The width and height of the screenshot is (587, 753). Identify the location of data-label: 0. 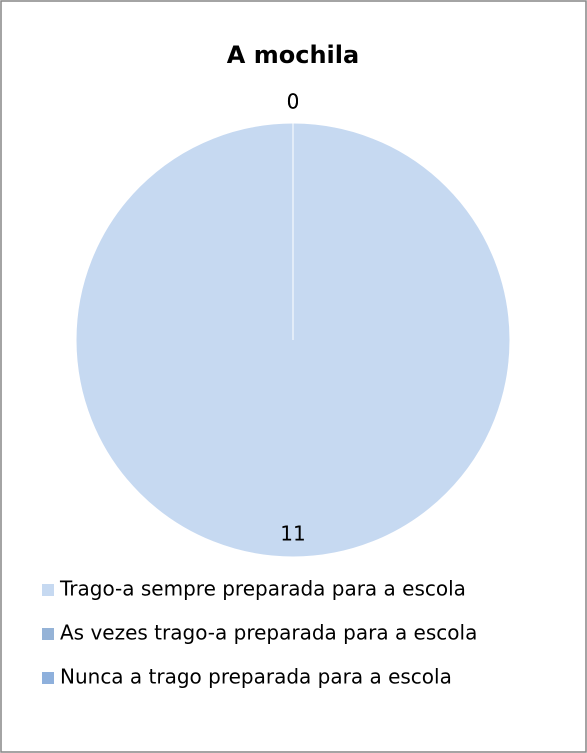
(293, 102).